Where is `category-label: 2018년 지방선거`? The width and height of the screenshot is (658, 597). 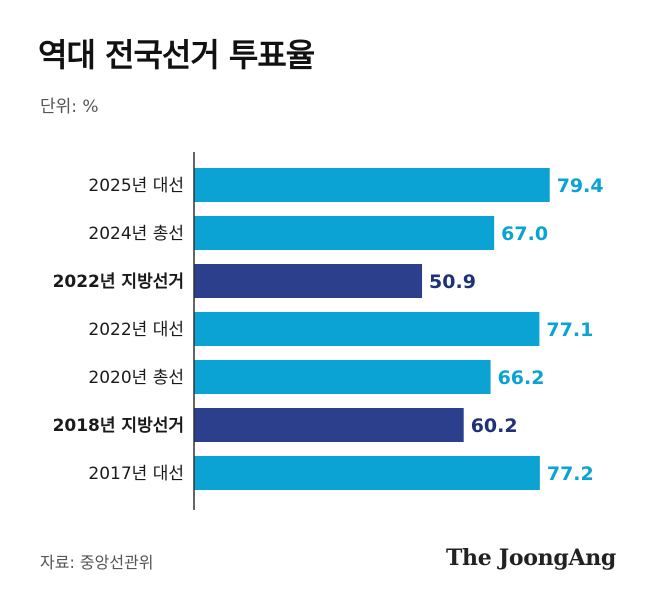
category-label: 2018년 지방선거 is located at coordinates (118, 426).